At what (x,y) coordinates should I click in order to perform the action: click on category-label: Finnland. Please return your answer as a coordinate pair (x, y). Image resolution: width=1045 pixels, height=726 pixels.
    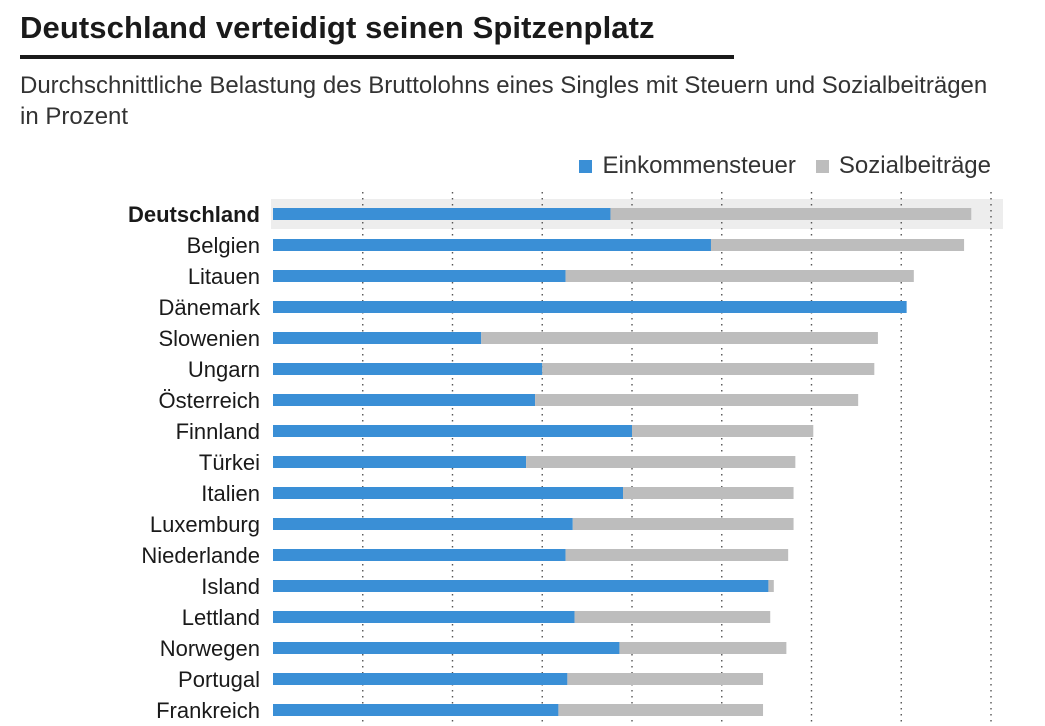
    Looking at the image, I should click on (218, 431).